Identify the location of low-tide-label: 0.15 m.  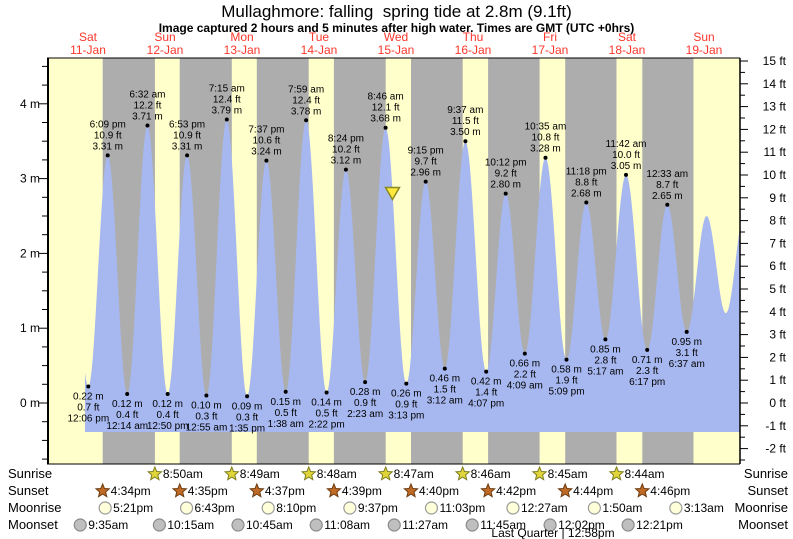
(285, 402).